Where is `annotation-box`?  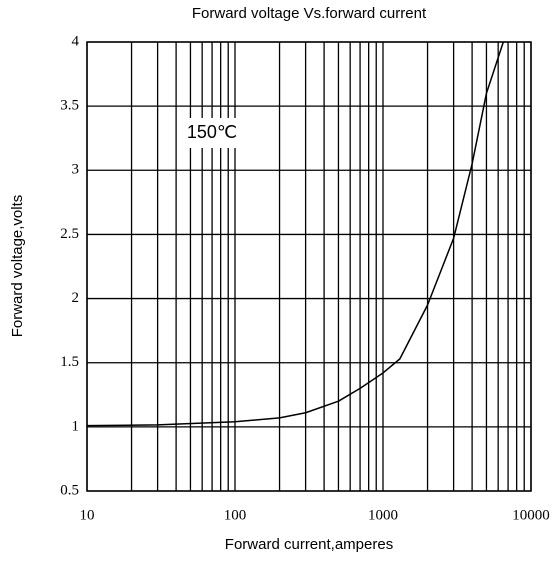
annotation-box is located at coordinates (212, 133).